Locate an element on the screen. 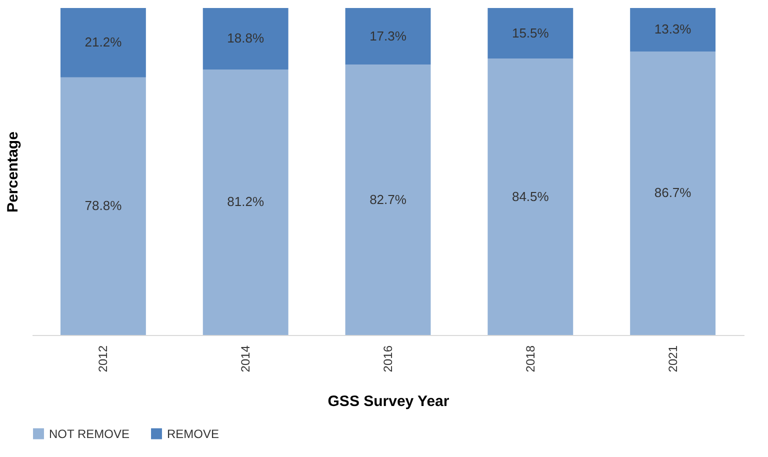 The image size is (768, 457). legend-label: NOT REMOVE is located at coordinates (89, 433).